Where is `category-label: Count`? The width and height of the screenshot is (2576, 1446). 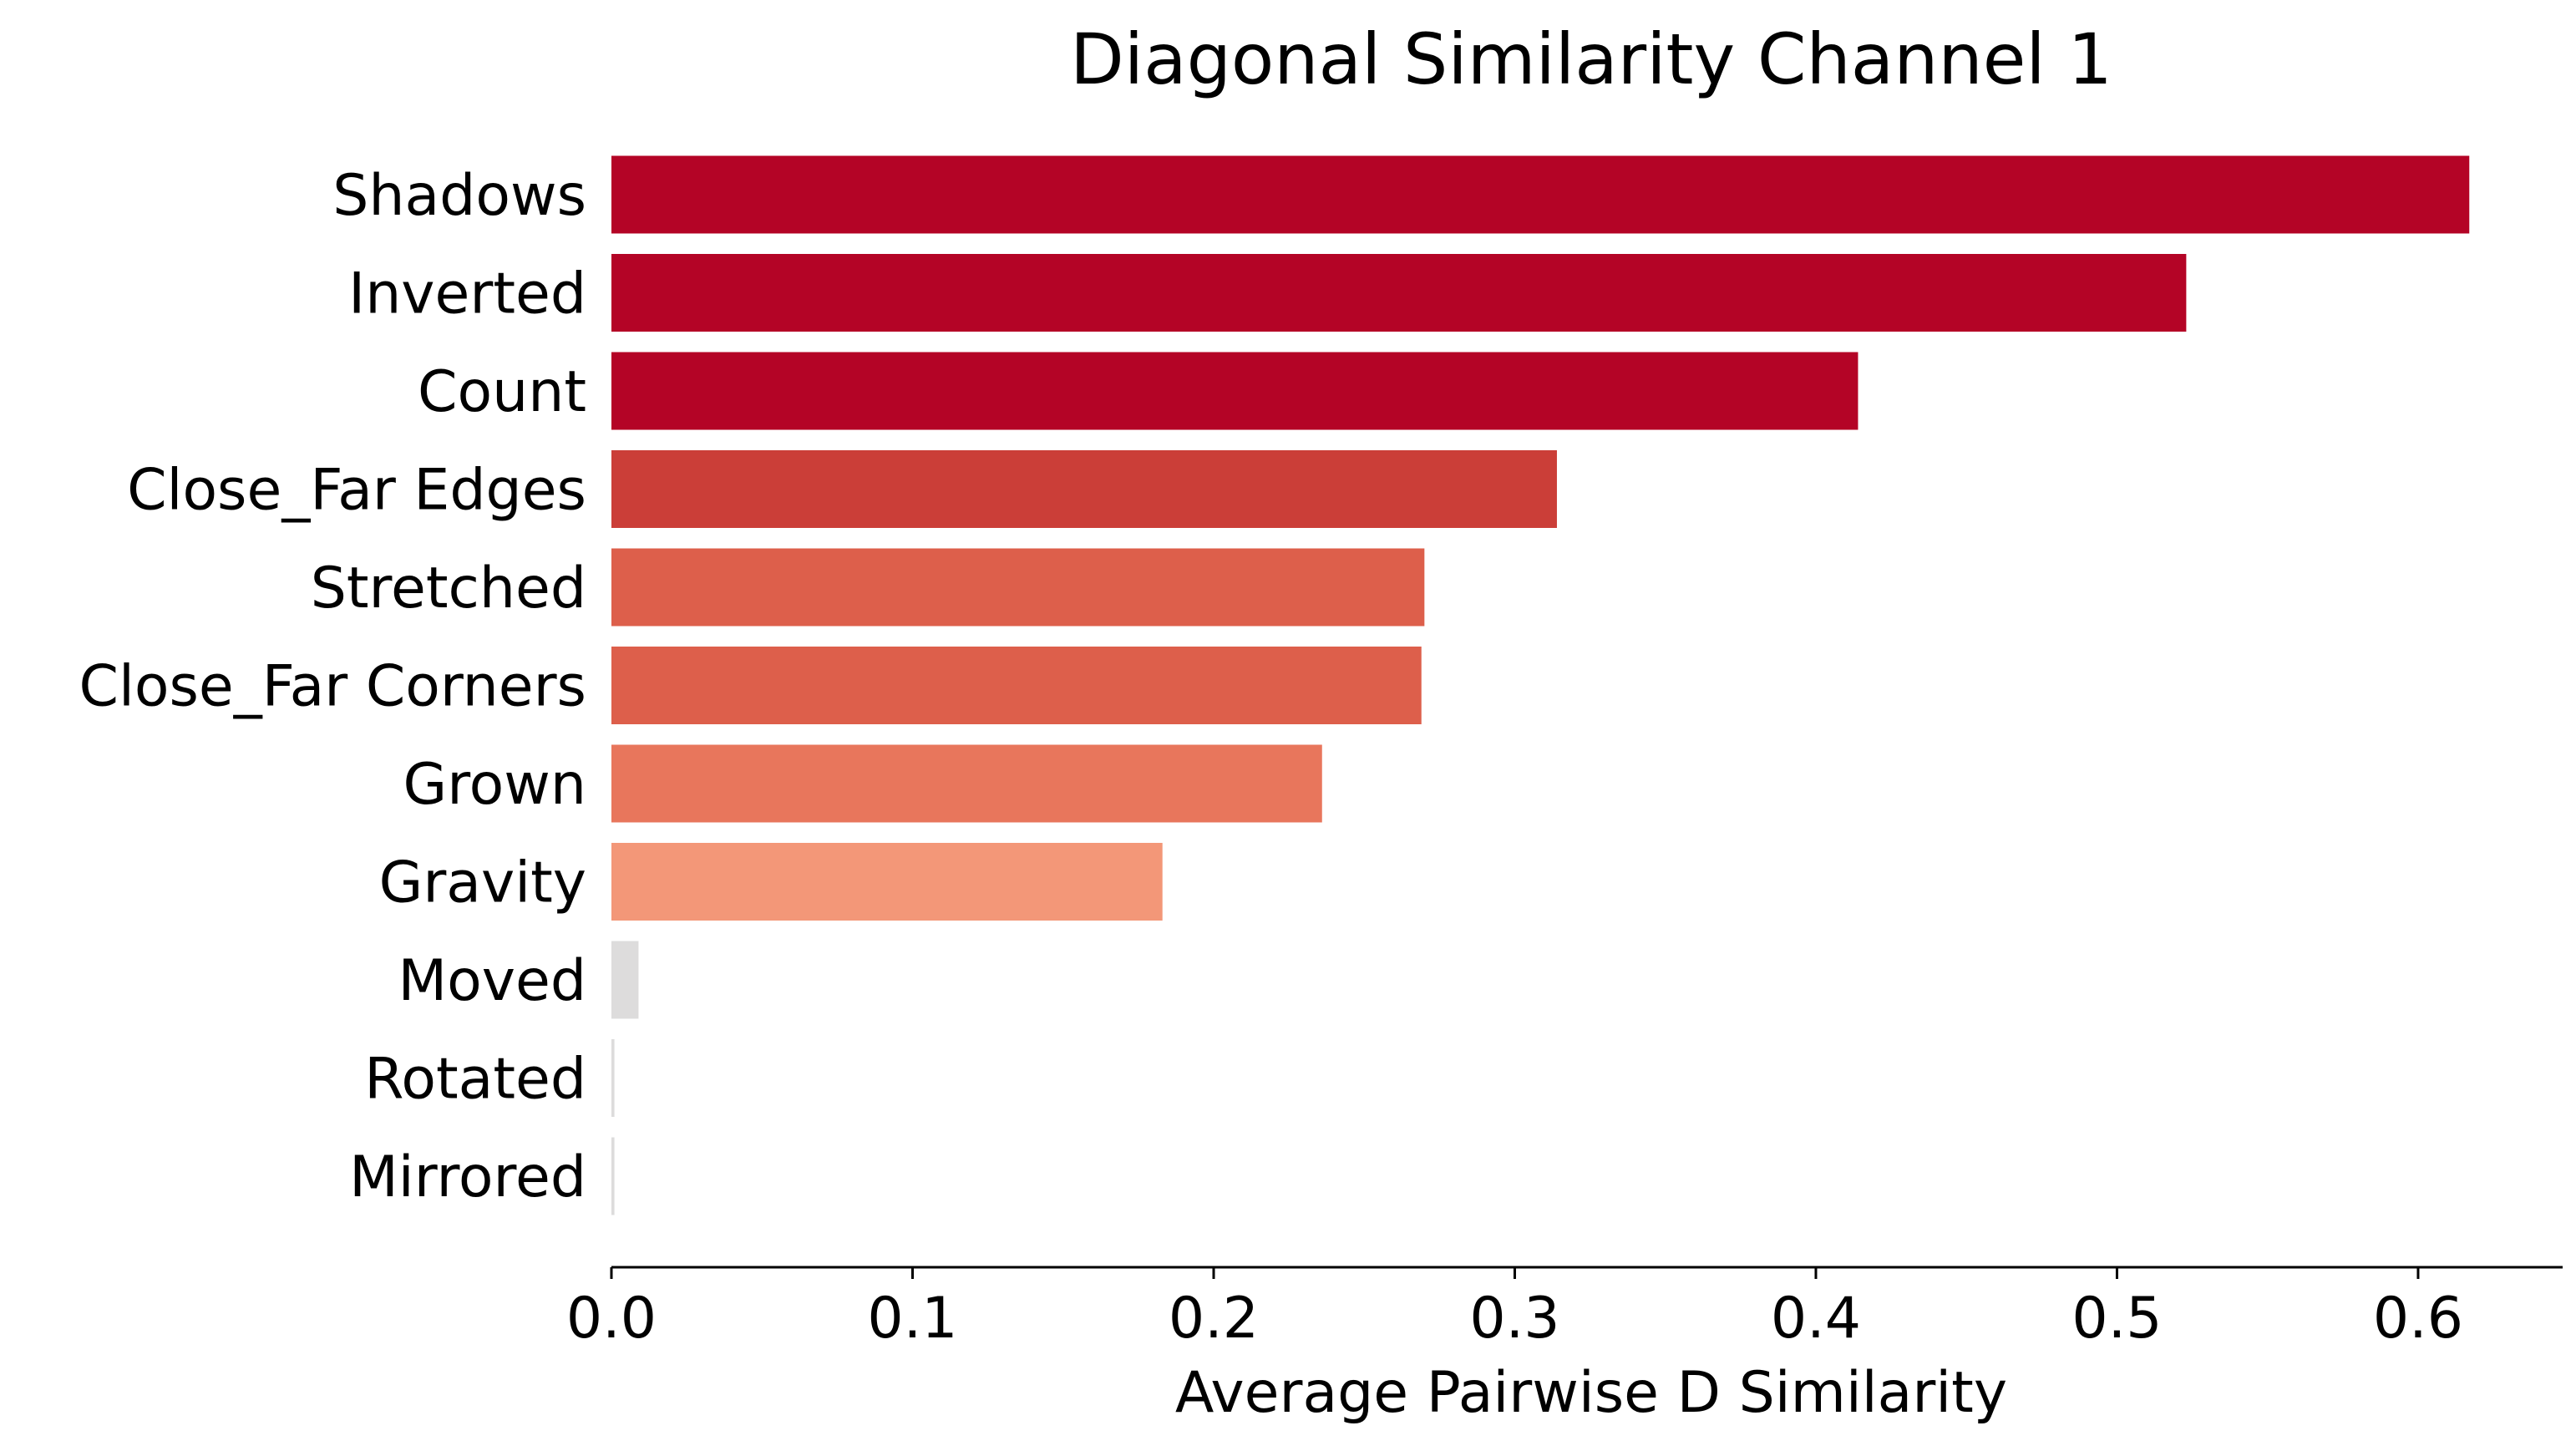
category-label: Count is located at coordinates (502, 392).